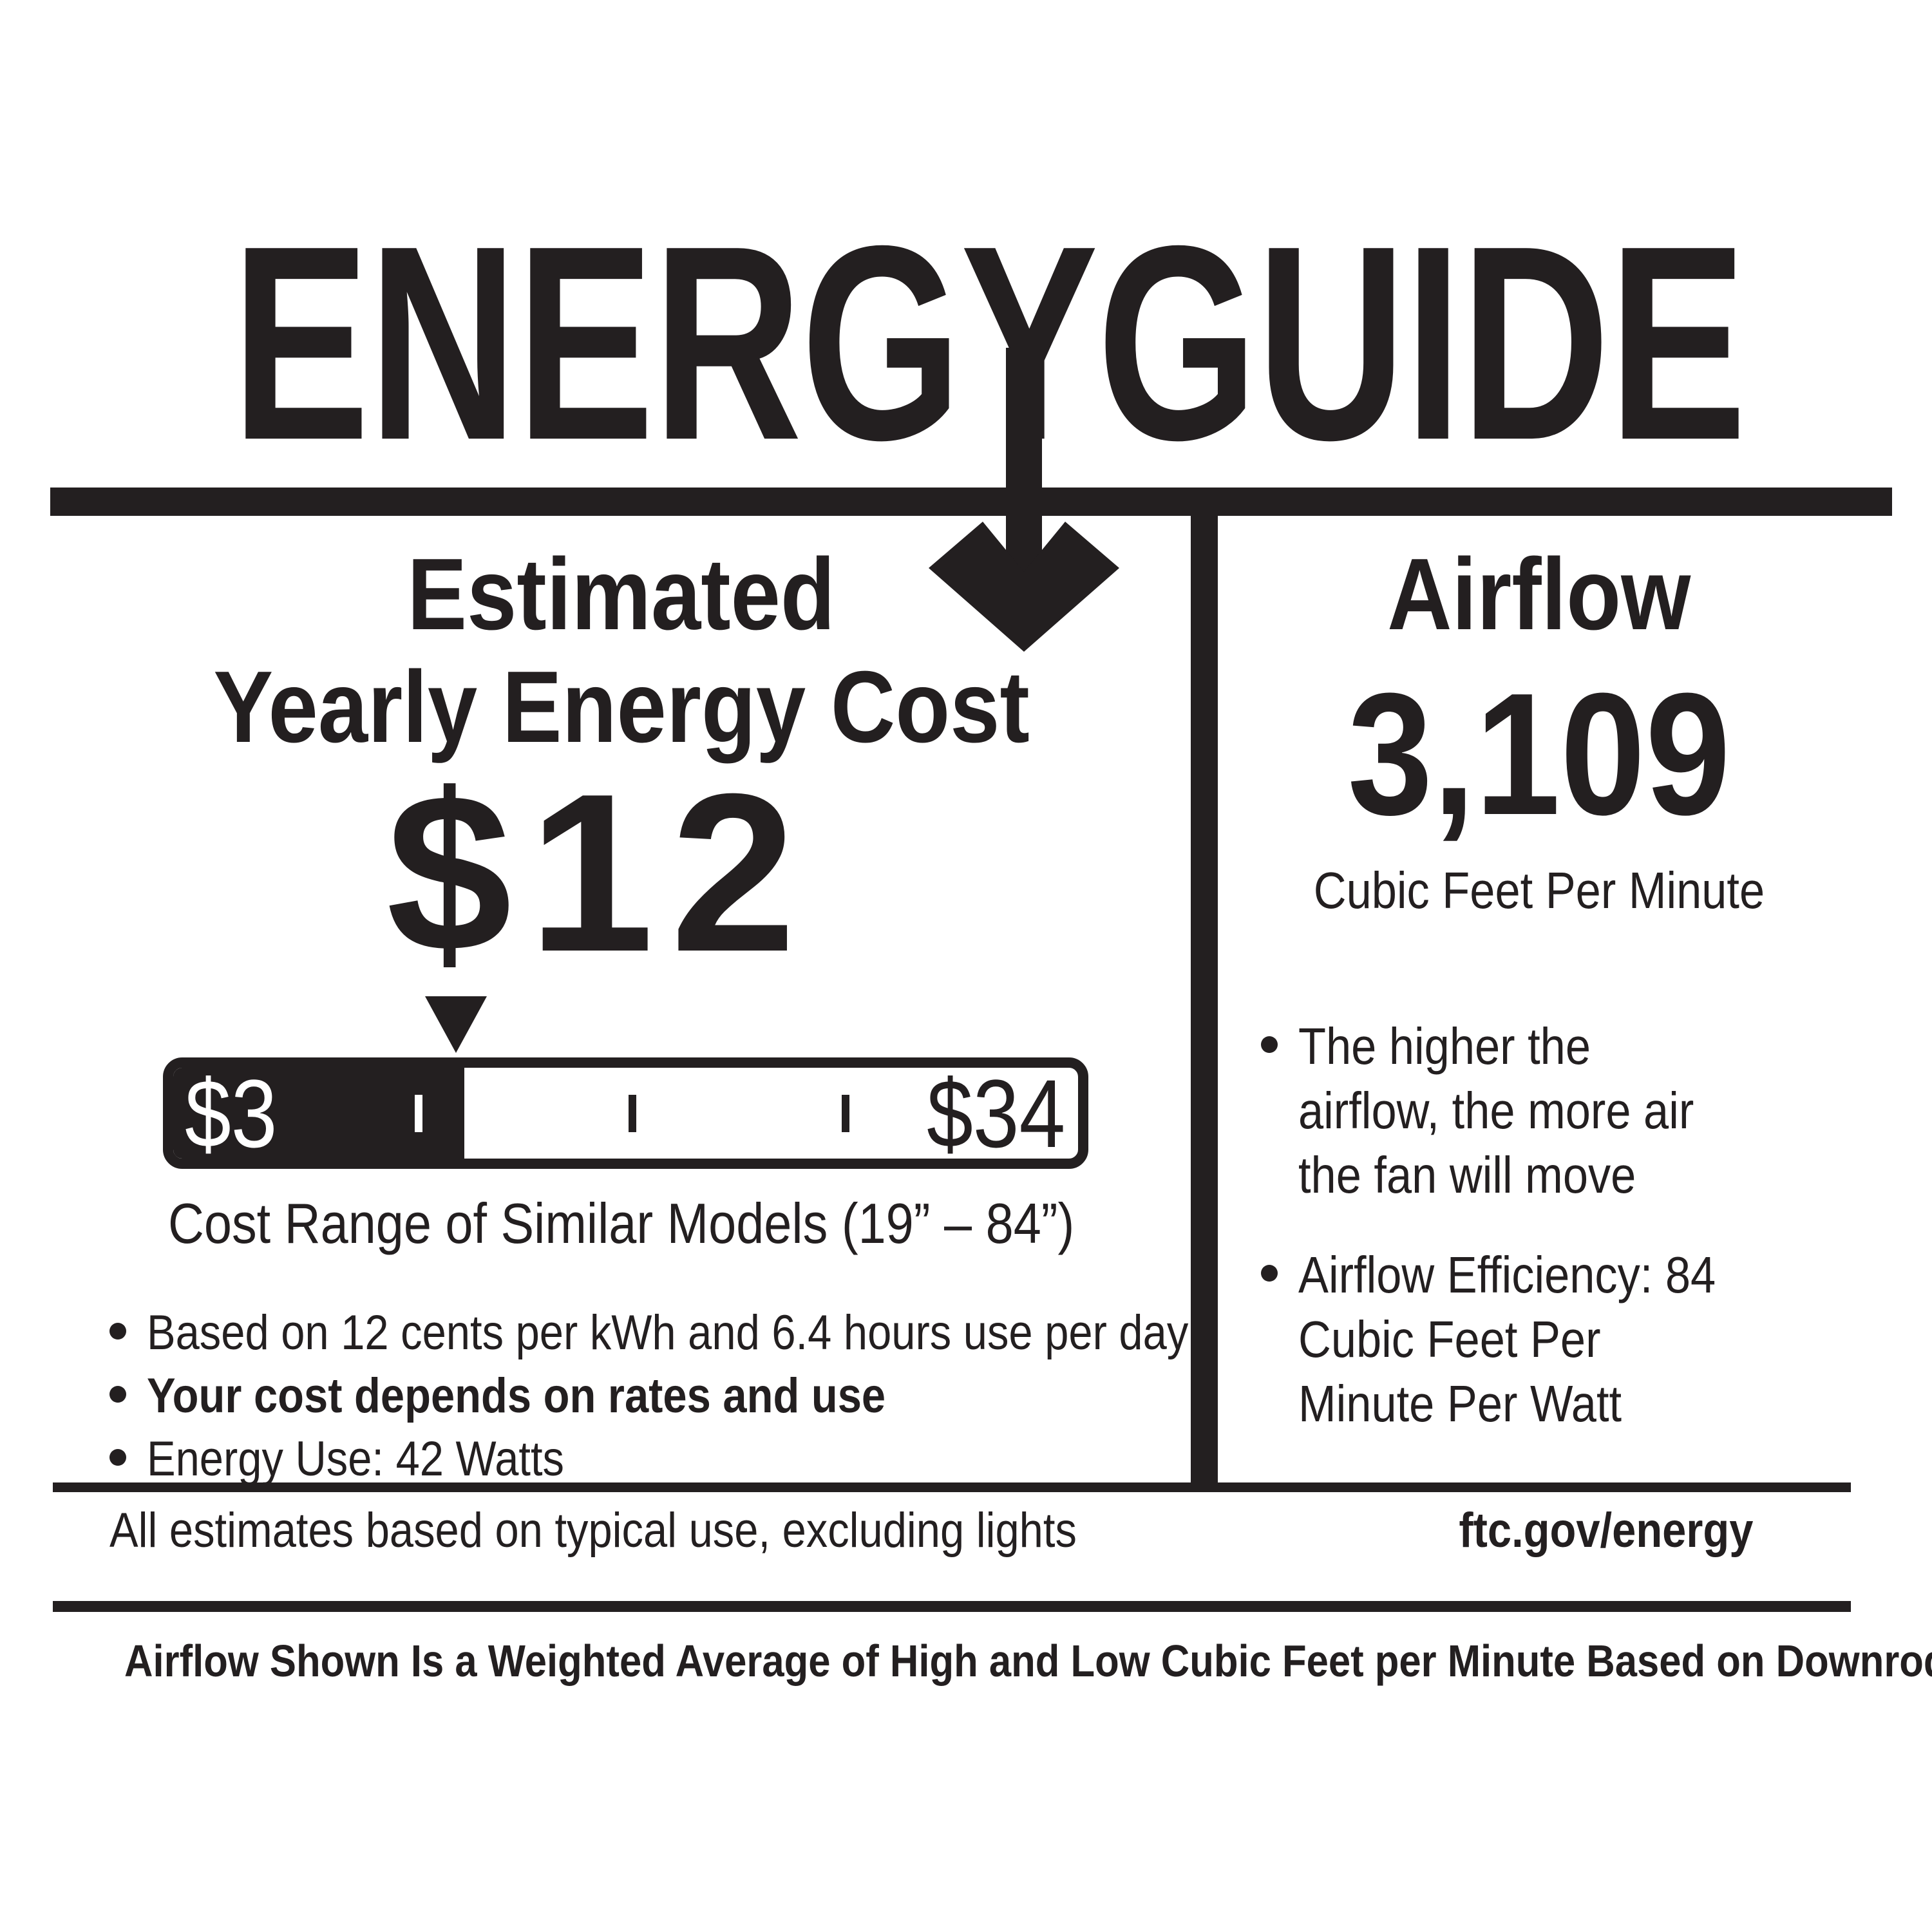  What do you see at coordinates (952, 1607) in the screenshot?
I see `footer-rule-bottom` at bounding box center [952, 1607].